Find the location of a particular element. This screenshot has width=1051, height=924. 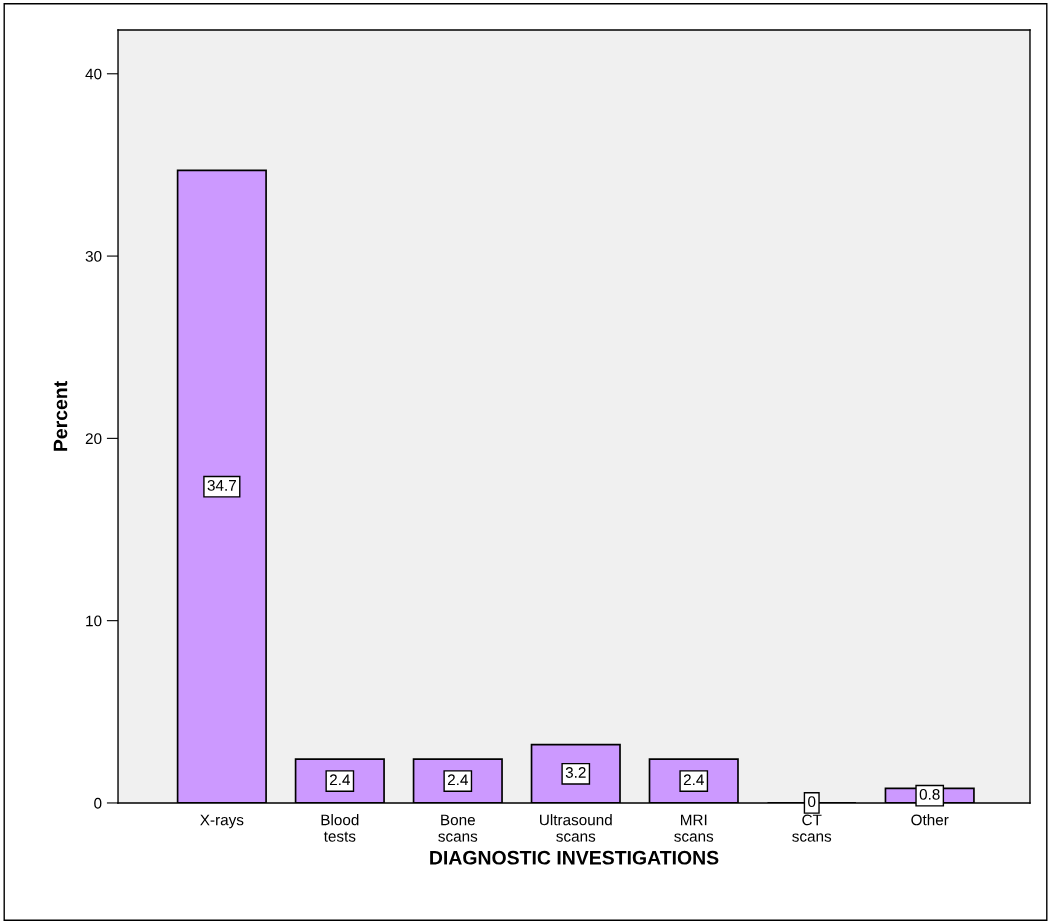

y-tick-label: 10 is located at coordinates (94, 621).